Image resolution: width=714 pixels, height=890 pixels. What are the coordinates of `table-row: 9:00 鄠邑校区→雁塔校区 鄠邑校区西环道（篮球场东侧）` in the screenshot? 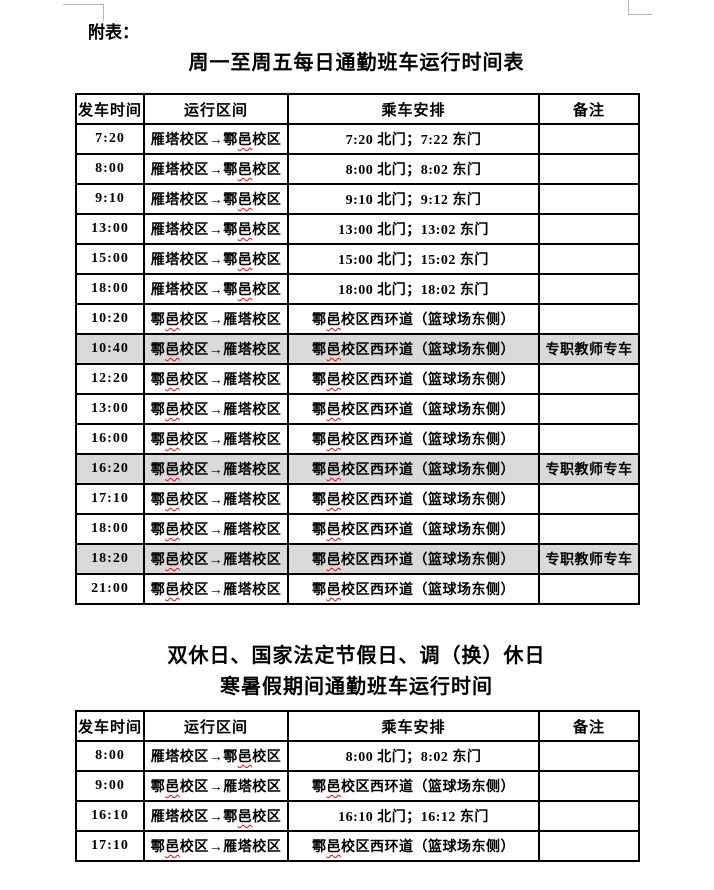 It's located at (357, 786).